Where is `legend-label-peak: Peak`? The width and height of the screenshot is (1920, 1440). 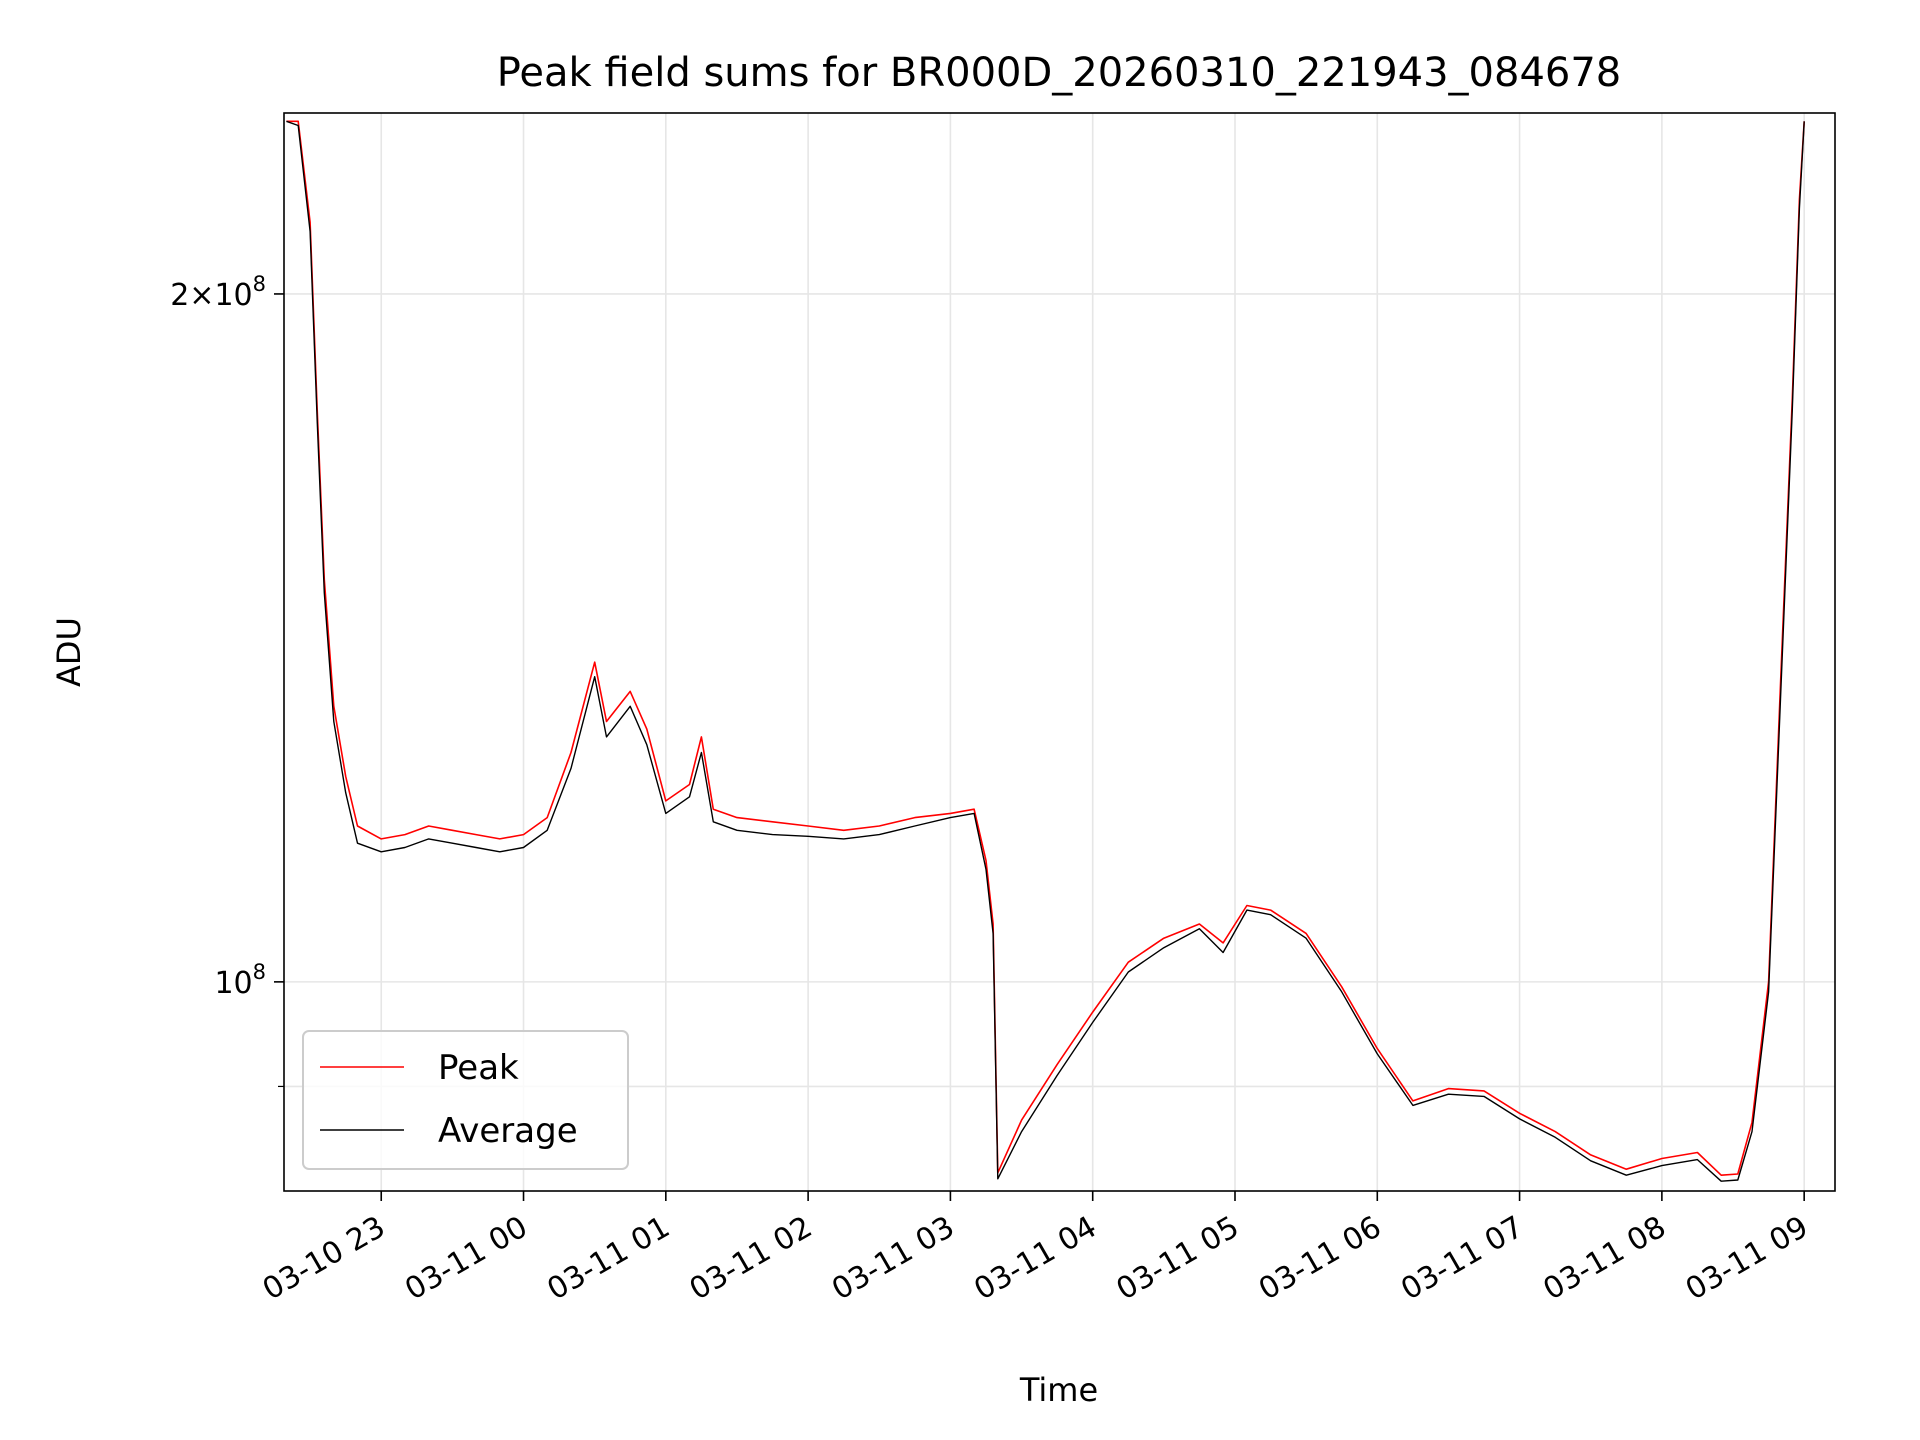
legend-label-peak: Peak is located at coordinates (478, 1068).